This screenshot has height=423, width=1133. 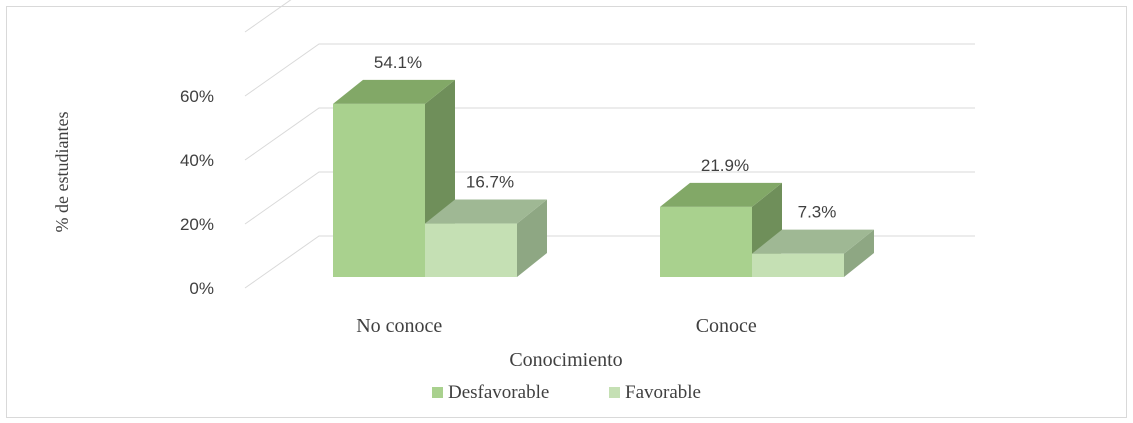 What do you see at coordinates (197, 192) in the screenshot?
I see `y-tick-labels: 0% 20% 40% 60%` at bounding box center [197, 192].